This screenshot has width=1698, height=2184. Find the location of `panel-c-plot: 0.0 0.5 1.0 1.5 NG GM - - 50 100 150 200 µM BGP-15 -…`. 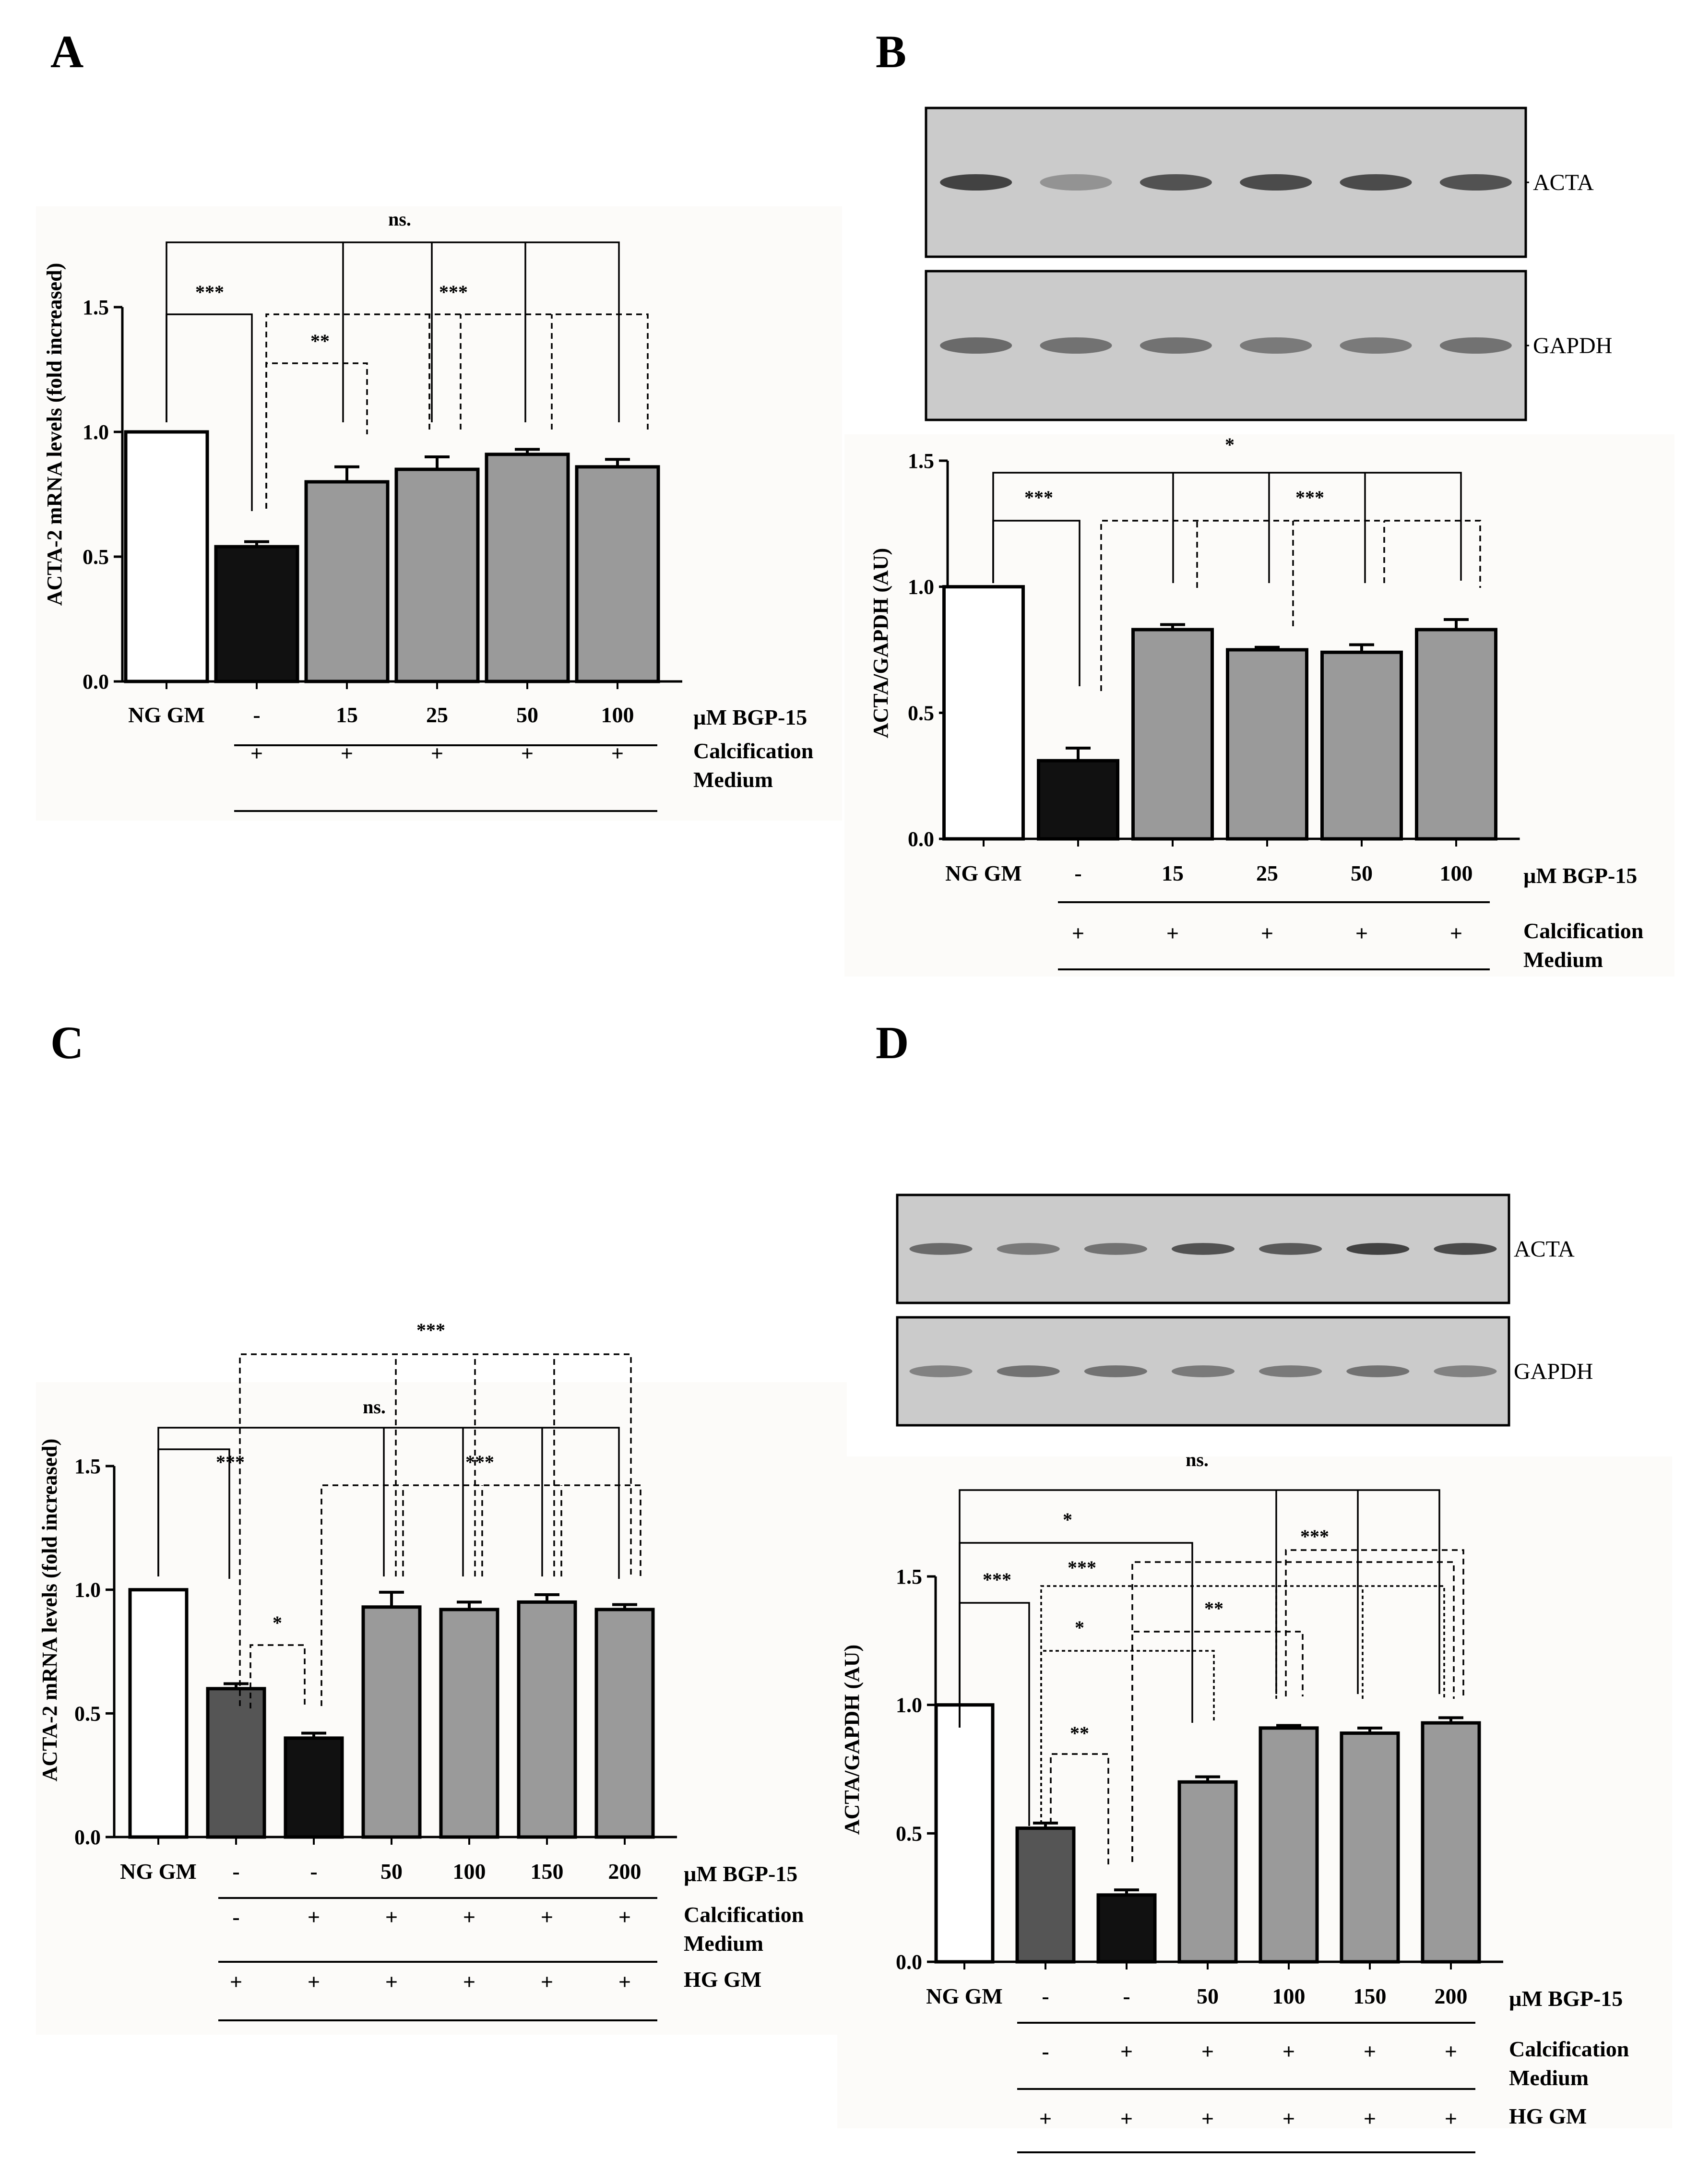

panel-c-plot: 0.0 0.5 1.0 1.5 NG GM - - 50 100 150 200 µM BGP-15 -… is located at coordinates (439, 1738).